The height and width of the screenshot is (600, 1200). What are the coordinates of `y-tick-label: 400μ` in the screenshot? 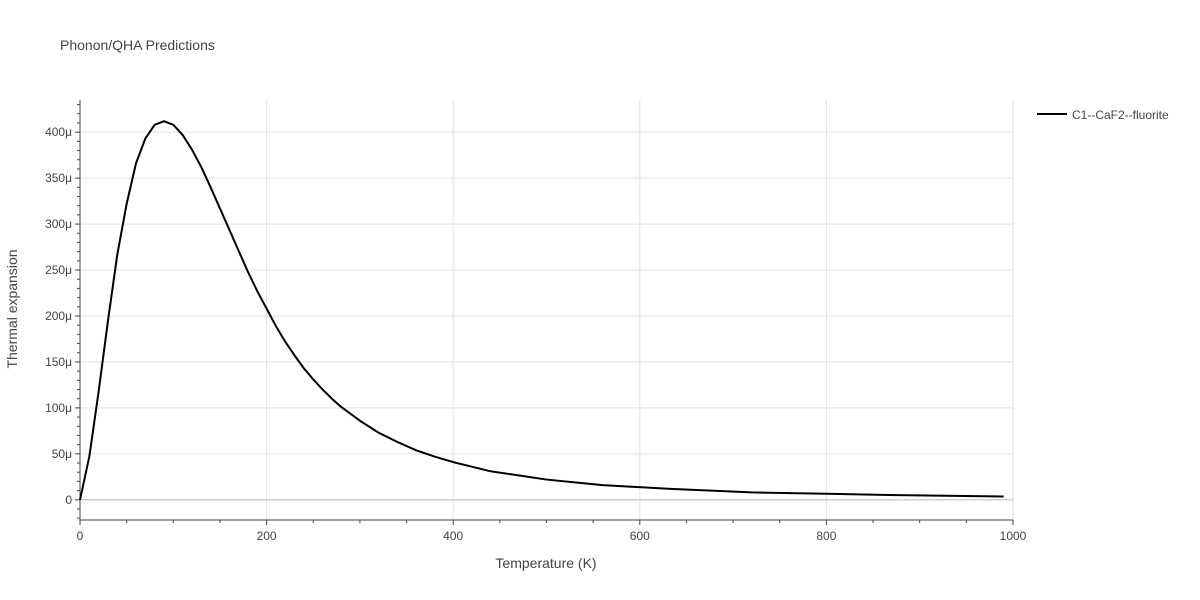 It's located at (58, 132).